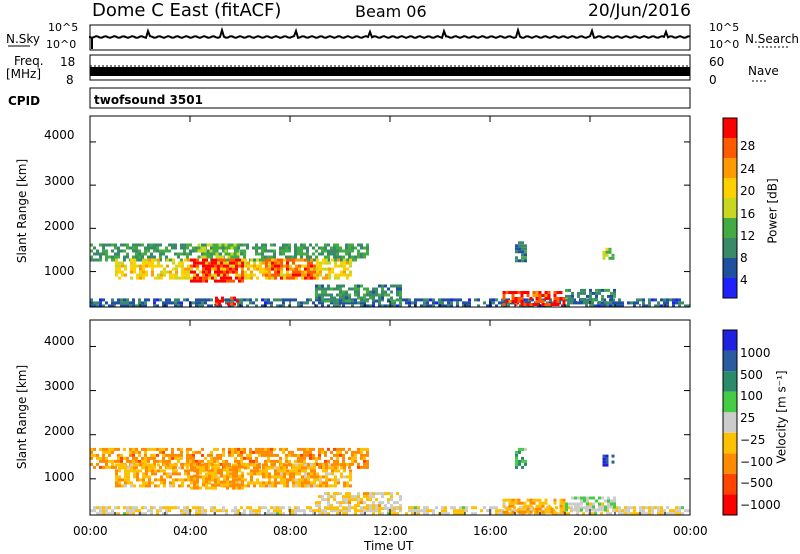  Describe the element at coordinates (187, 10) in the screenshot. I see `station-title: Dome C East (fitACF)` at that location.